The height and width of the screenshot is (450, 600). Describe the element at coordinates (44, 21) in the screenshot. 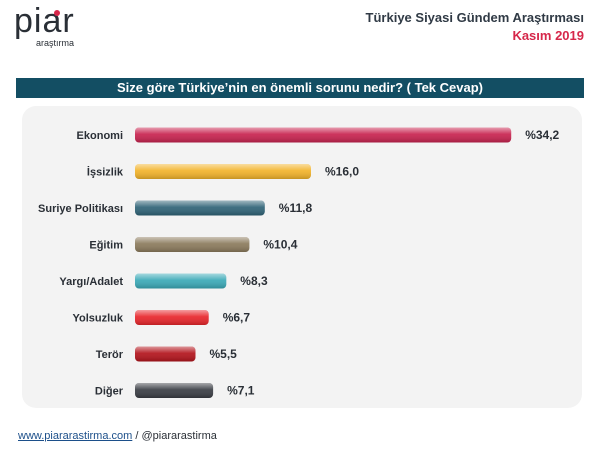

I see `logo-wordmark: piar` at that location.